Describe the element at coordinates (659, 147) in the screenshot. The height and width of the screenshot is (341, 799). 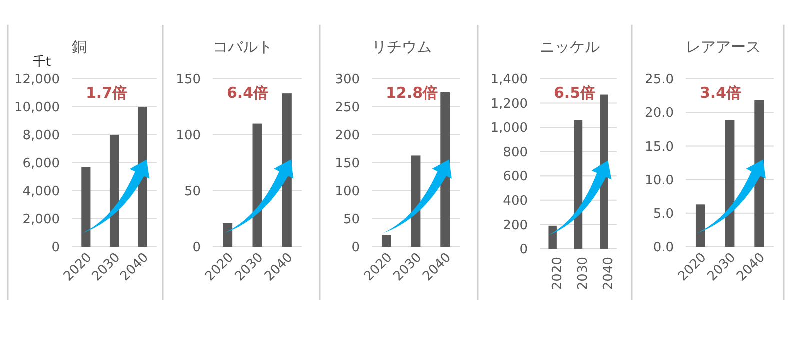
I see `y-tick-label: 15.0` at that location.